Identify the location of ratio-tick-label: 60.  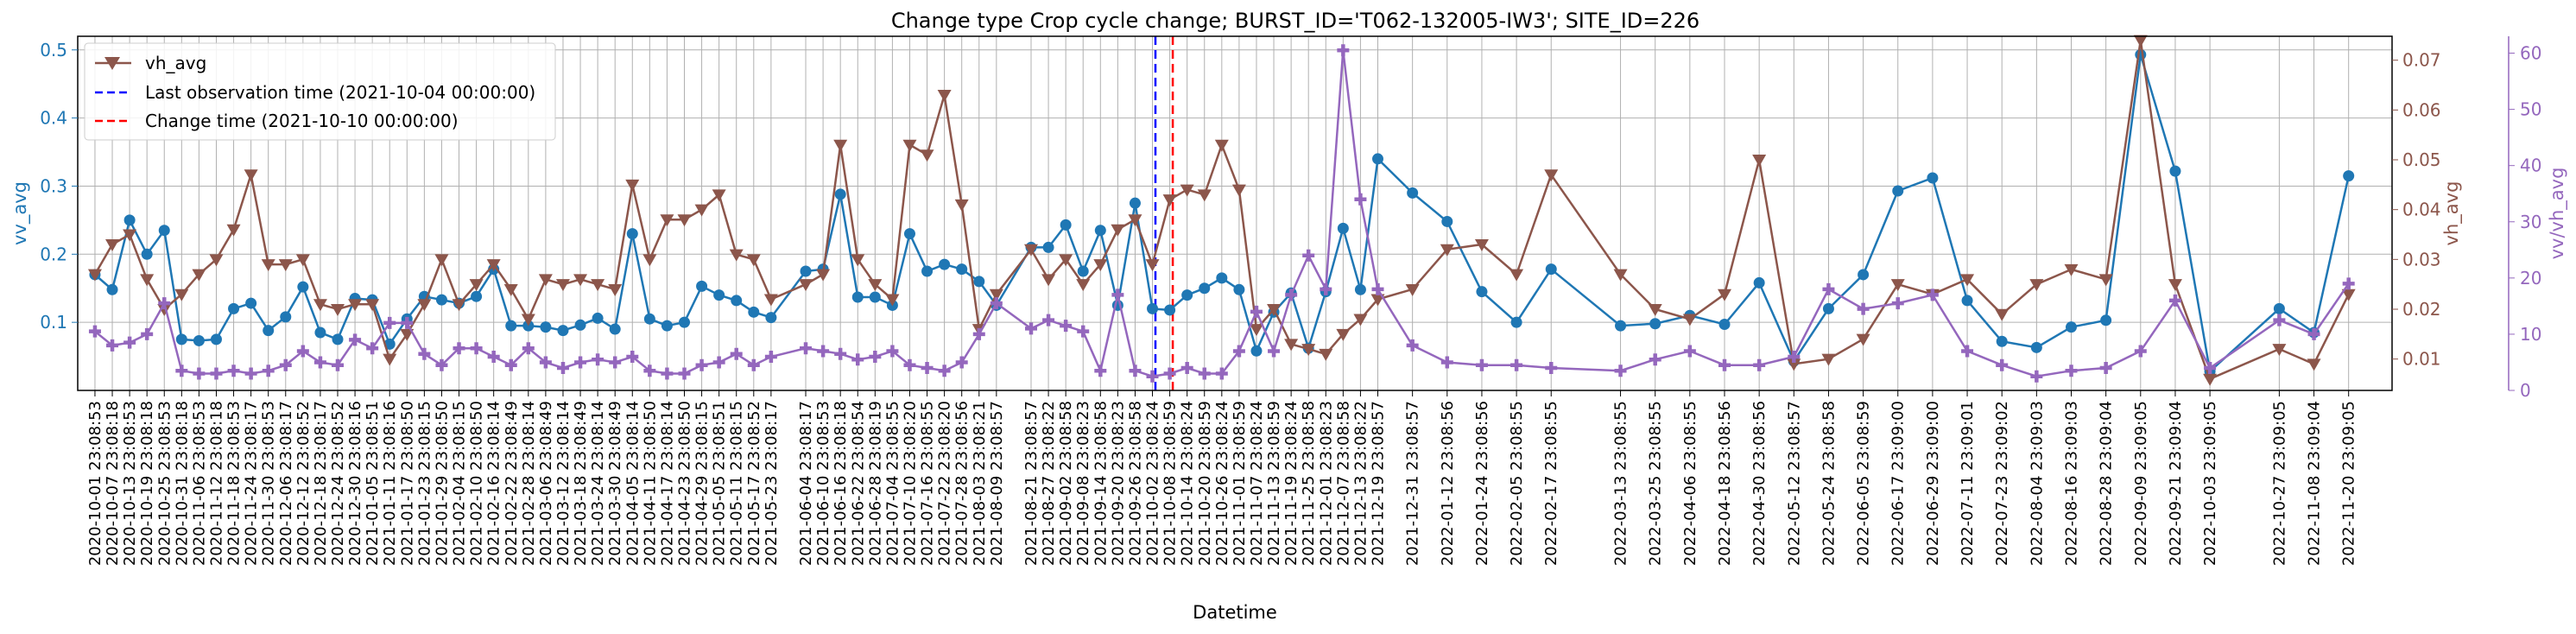
(2530, 53).